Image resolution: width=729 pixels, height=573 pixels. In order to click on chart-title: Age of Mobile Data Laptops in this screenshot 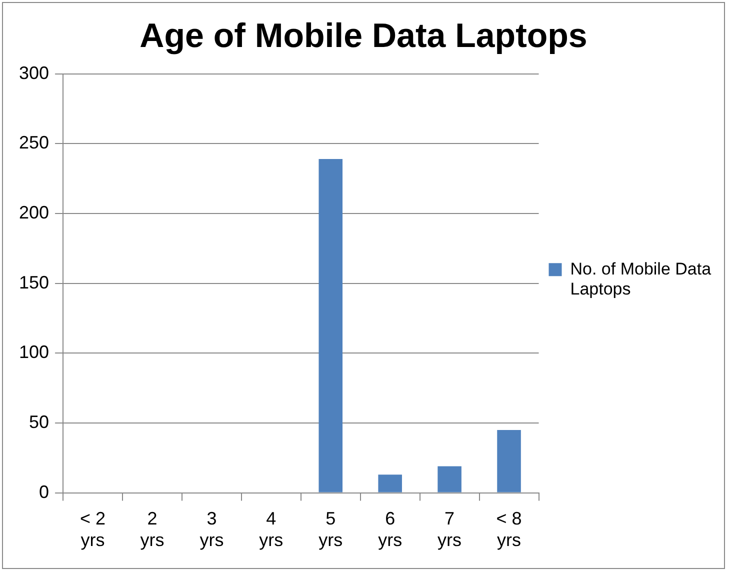, I will do `click(364, 35)`.